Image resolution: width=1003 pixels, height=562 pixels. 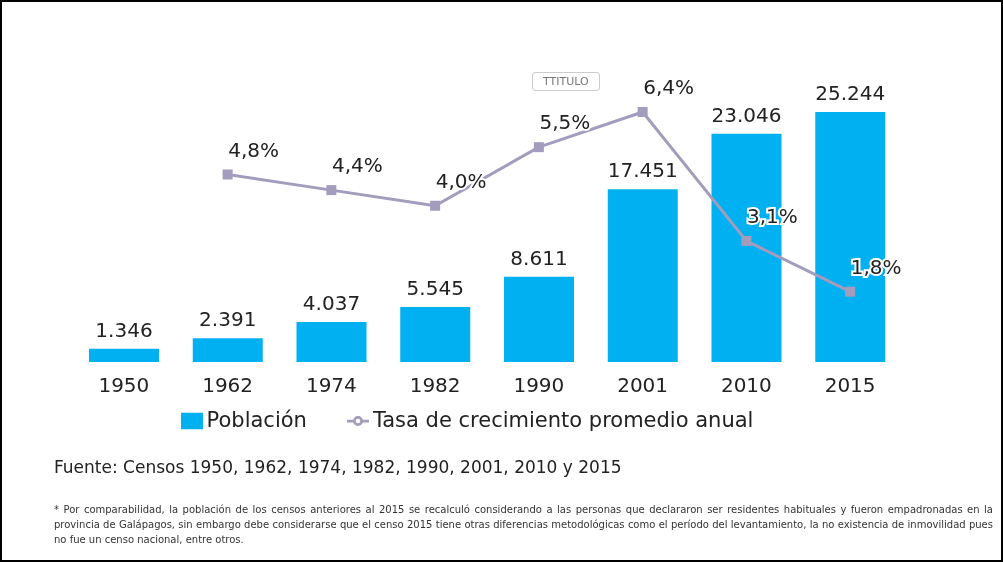 What do you see at coordinates (563, 420) in the screenshot?
I see `legend-label: Tasa de crecimiento promedio anual` at bounding box center [563, 420].